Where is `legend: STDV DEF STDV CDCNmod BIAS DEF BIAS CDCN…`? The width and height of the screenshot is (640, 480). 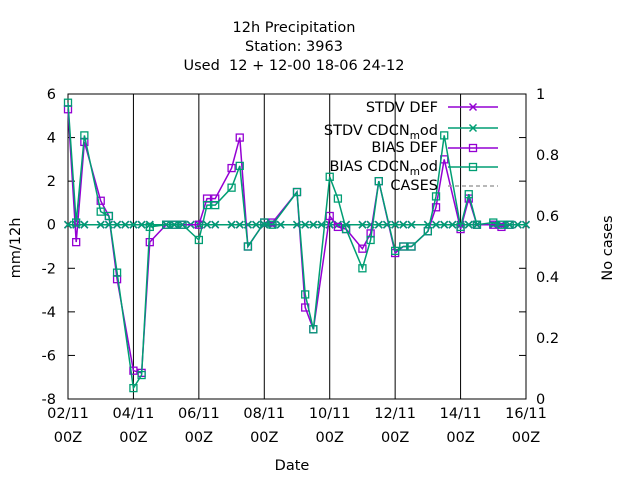 legend: STDV DEF STDV CDCNmod BIAS DEF BIAS CDCN… is located at coordinates (411, 147).